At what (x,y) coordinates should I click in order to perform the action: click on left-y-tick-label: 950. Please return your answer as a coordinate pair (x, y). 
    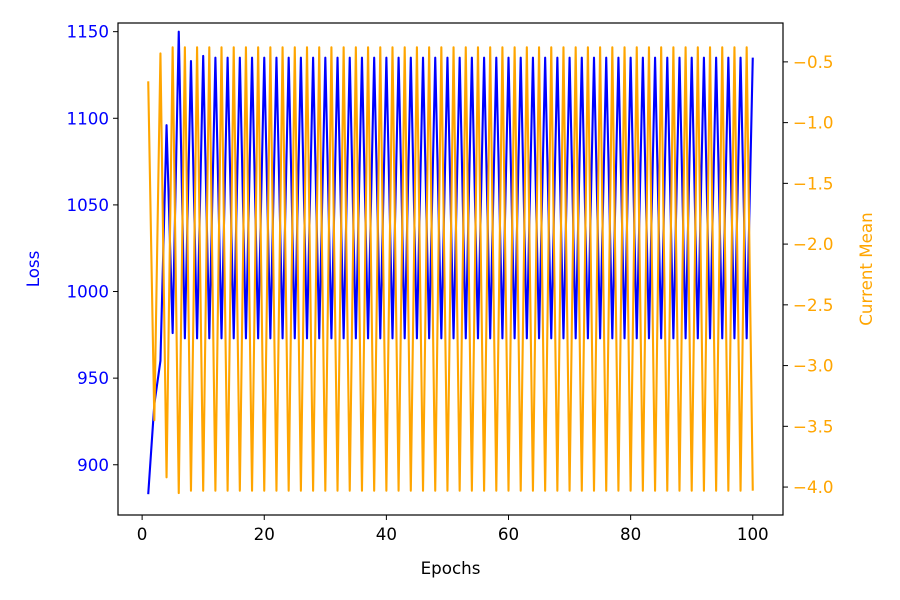
    Looking at the image, I should click on (93, 378).